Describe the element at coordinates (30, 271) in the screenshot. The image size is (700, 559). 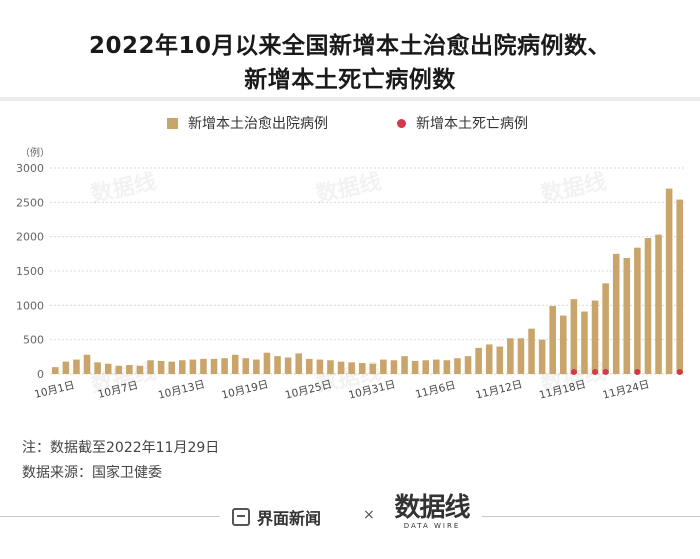
I see `y-tick-label: 1500` at that location.